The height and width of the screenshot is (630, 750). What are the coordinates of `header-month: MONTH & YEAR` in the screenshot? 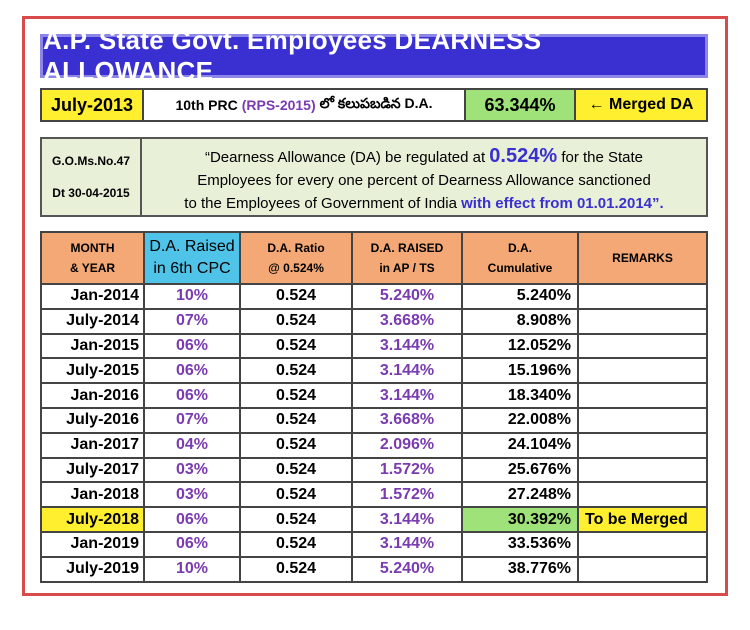 It's located at (92, 258).